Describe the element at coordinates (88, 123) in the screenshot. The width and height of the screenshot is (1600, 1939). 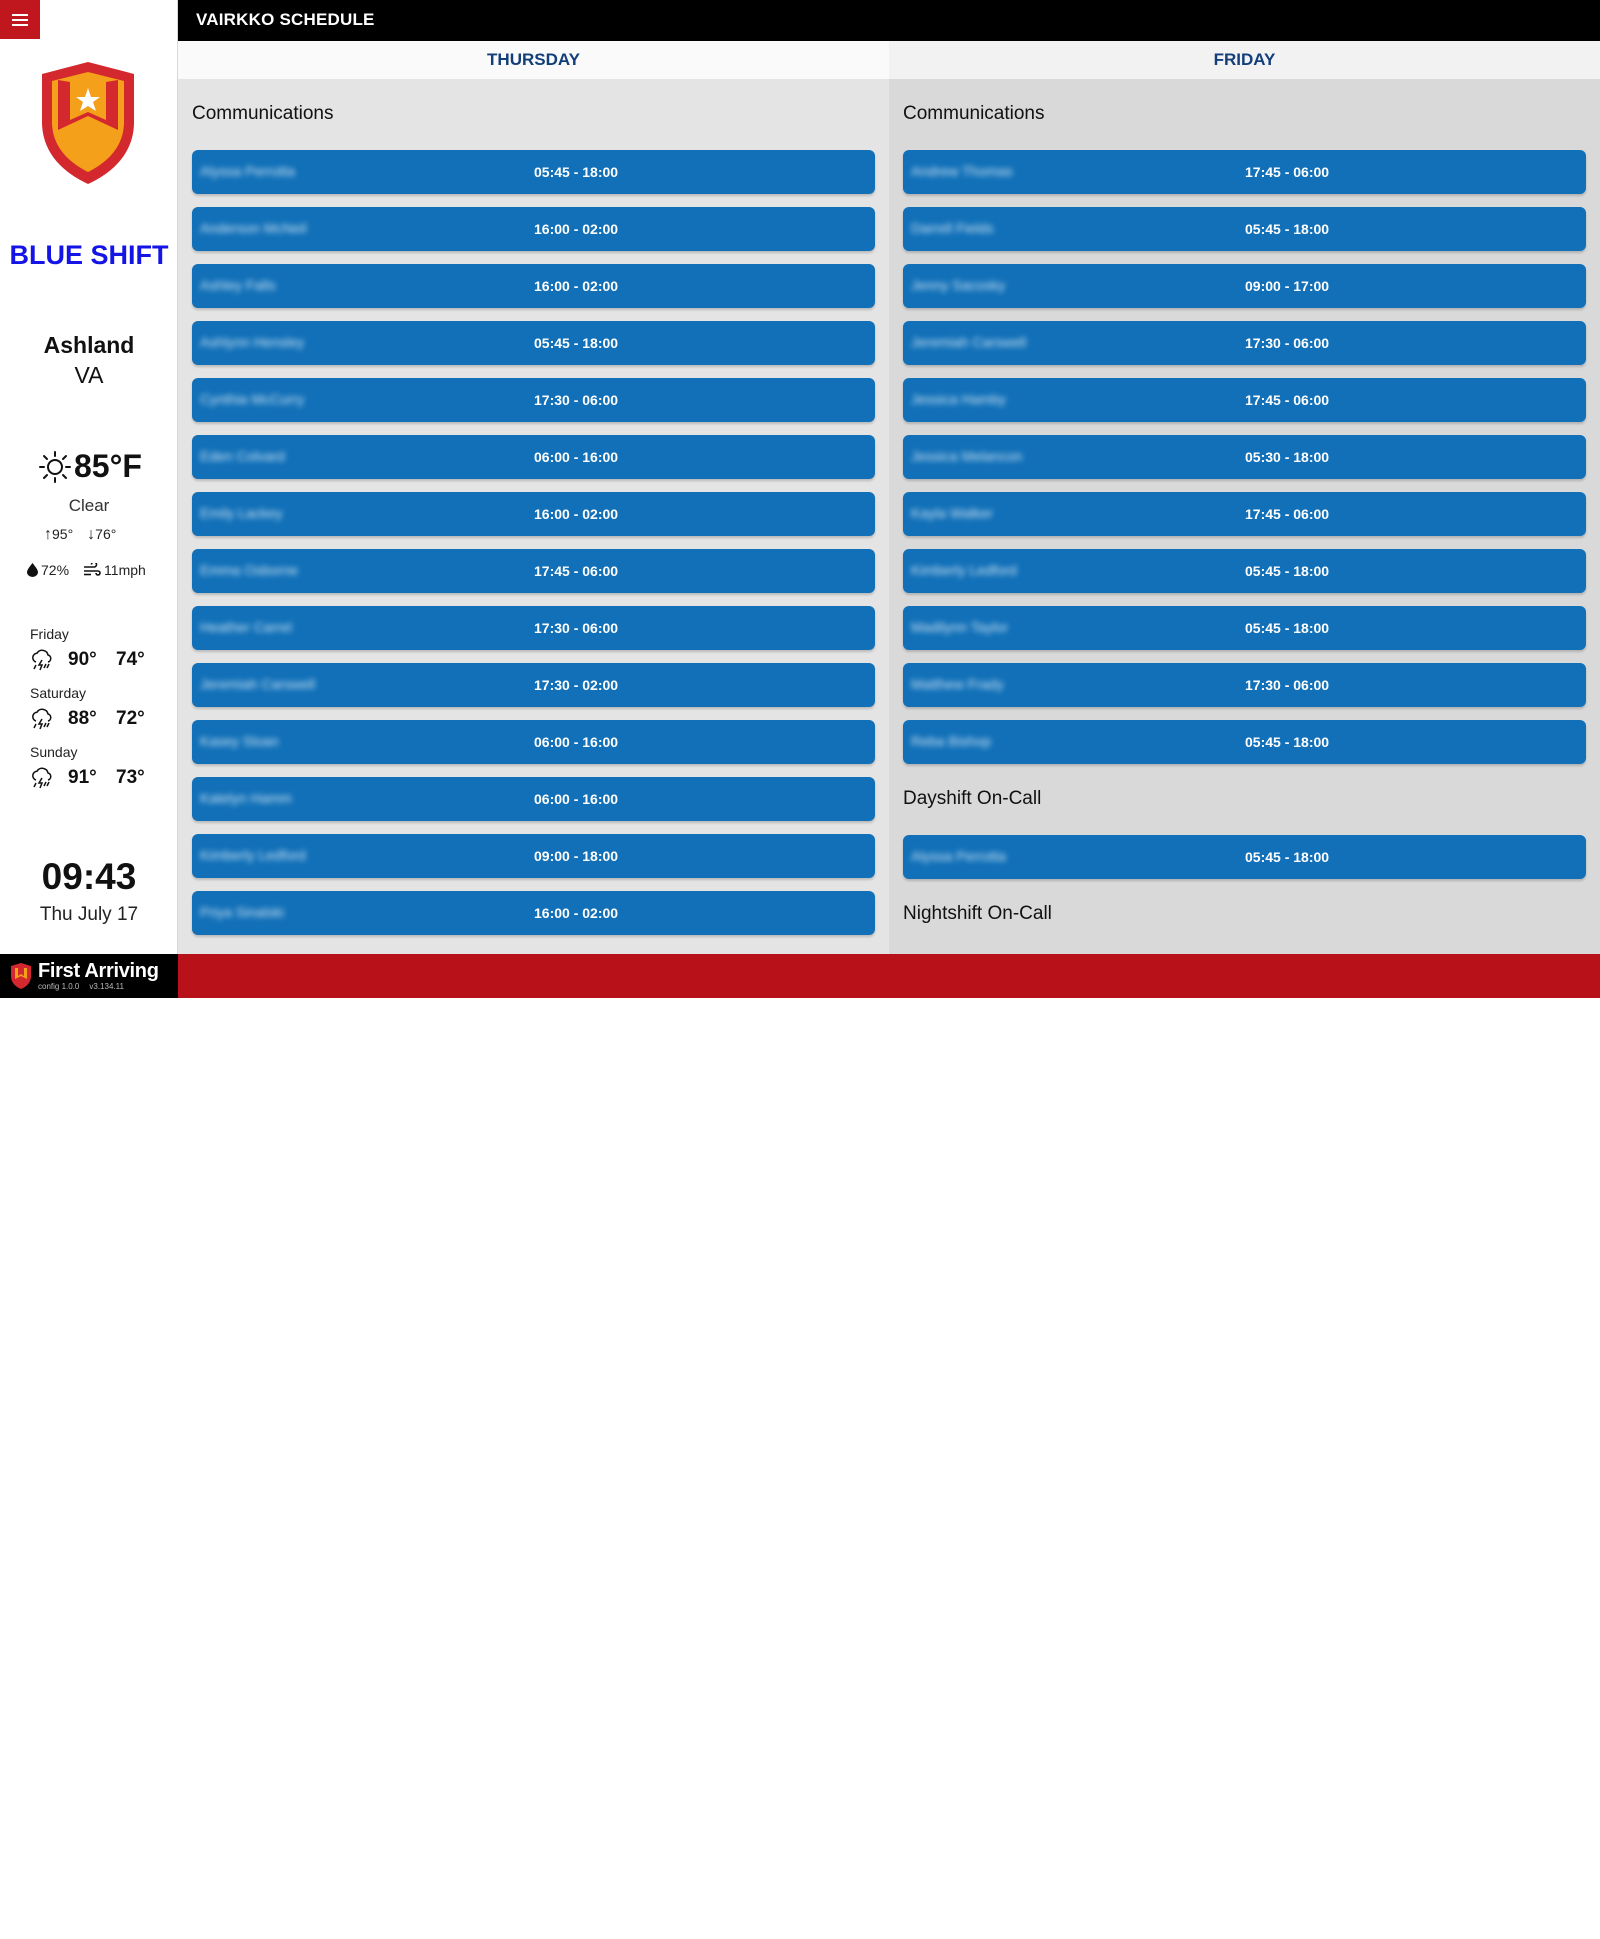
I see `department-shield-logo` at that location.